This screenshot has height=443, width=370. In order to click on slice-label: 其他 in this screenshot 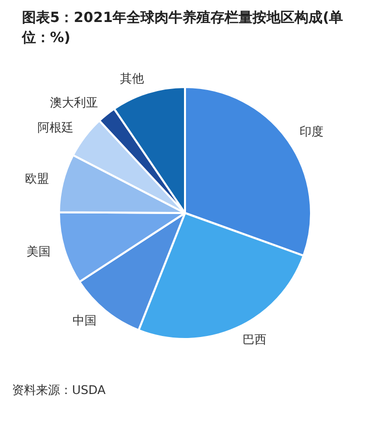, I will do `click(132, 78)`.